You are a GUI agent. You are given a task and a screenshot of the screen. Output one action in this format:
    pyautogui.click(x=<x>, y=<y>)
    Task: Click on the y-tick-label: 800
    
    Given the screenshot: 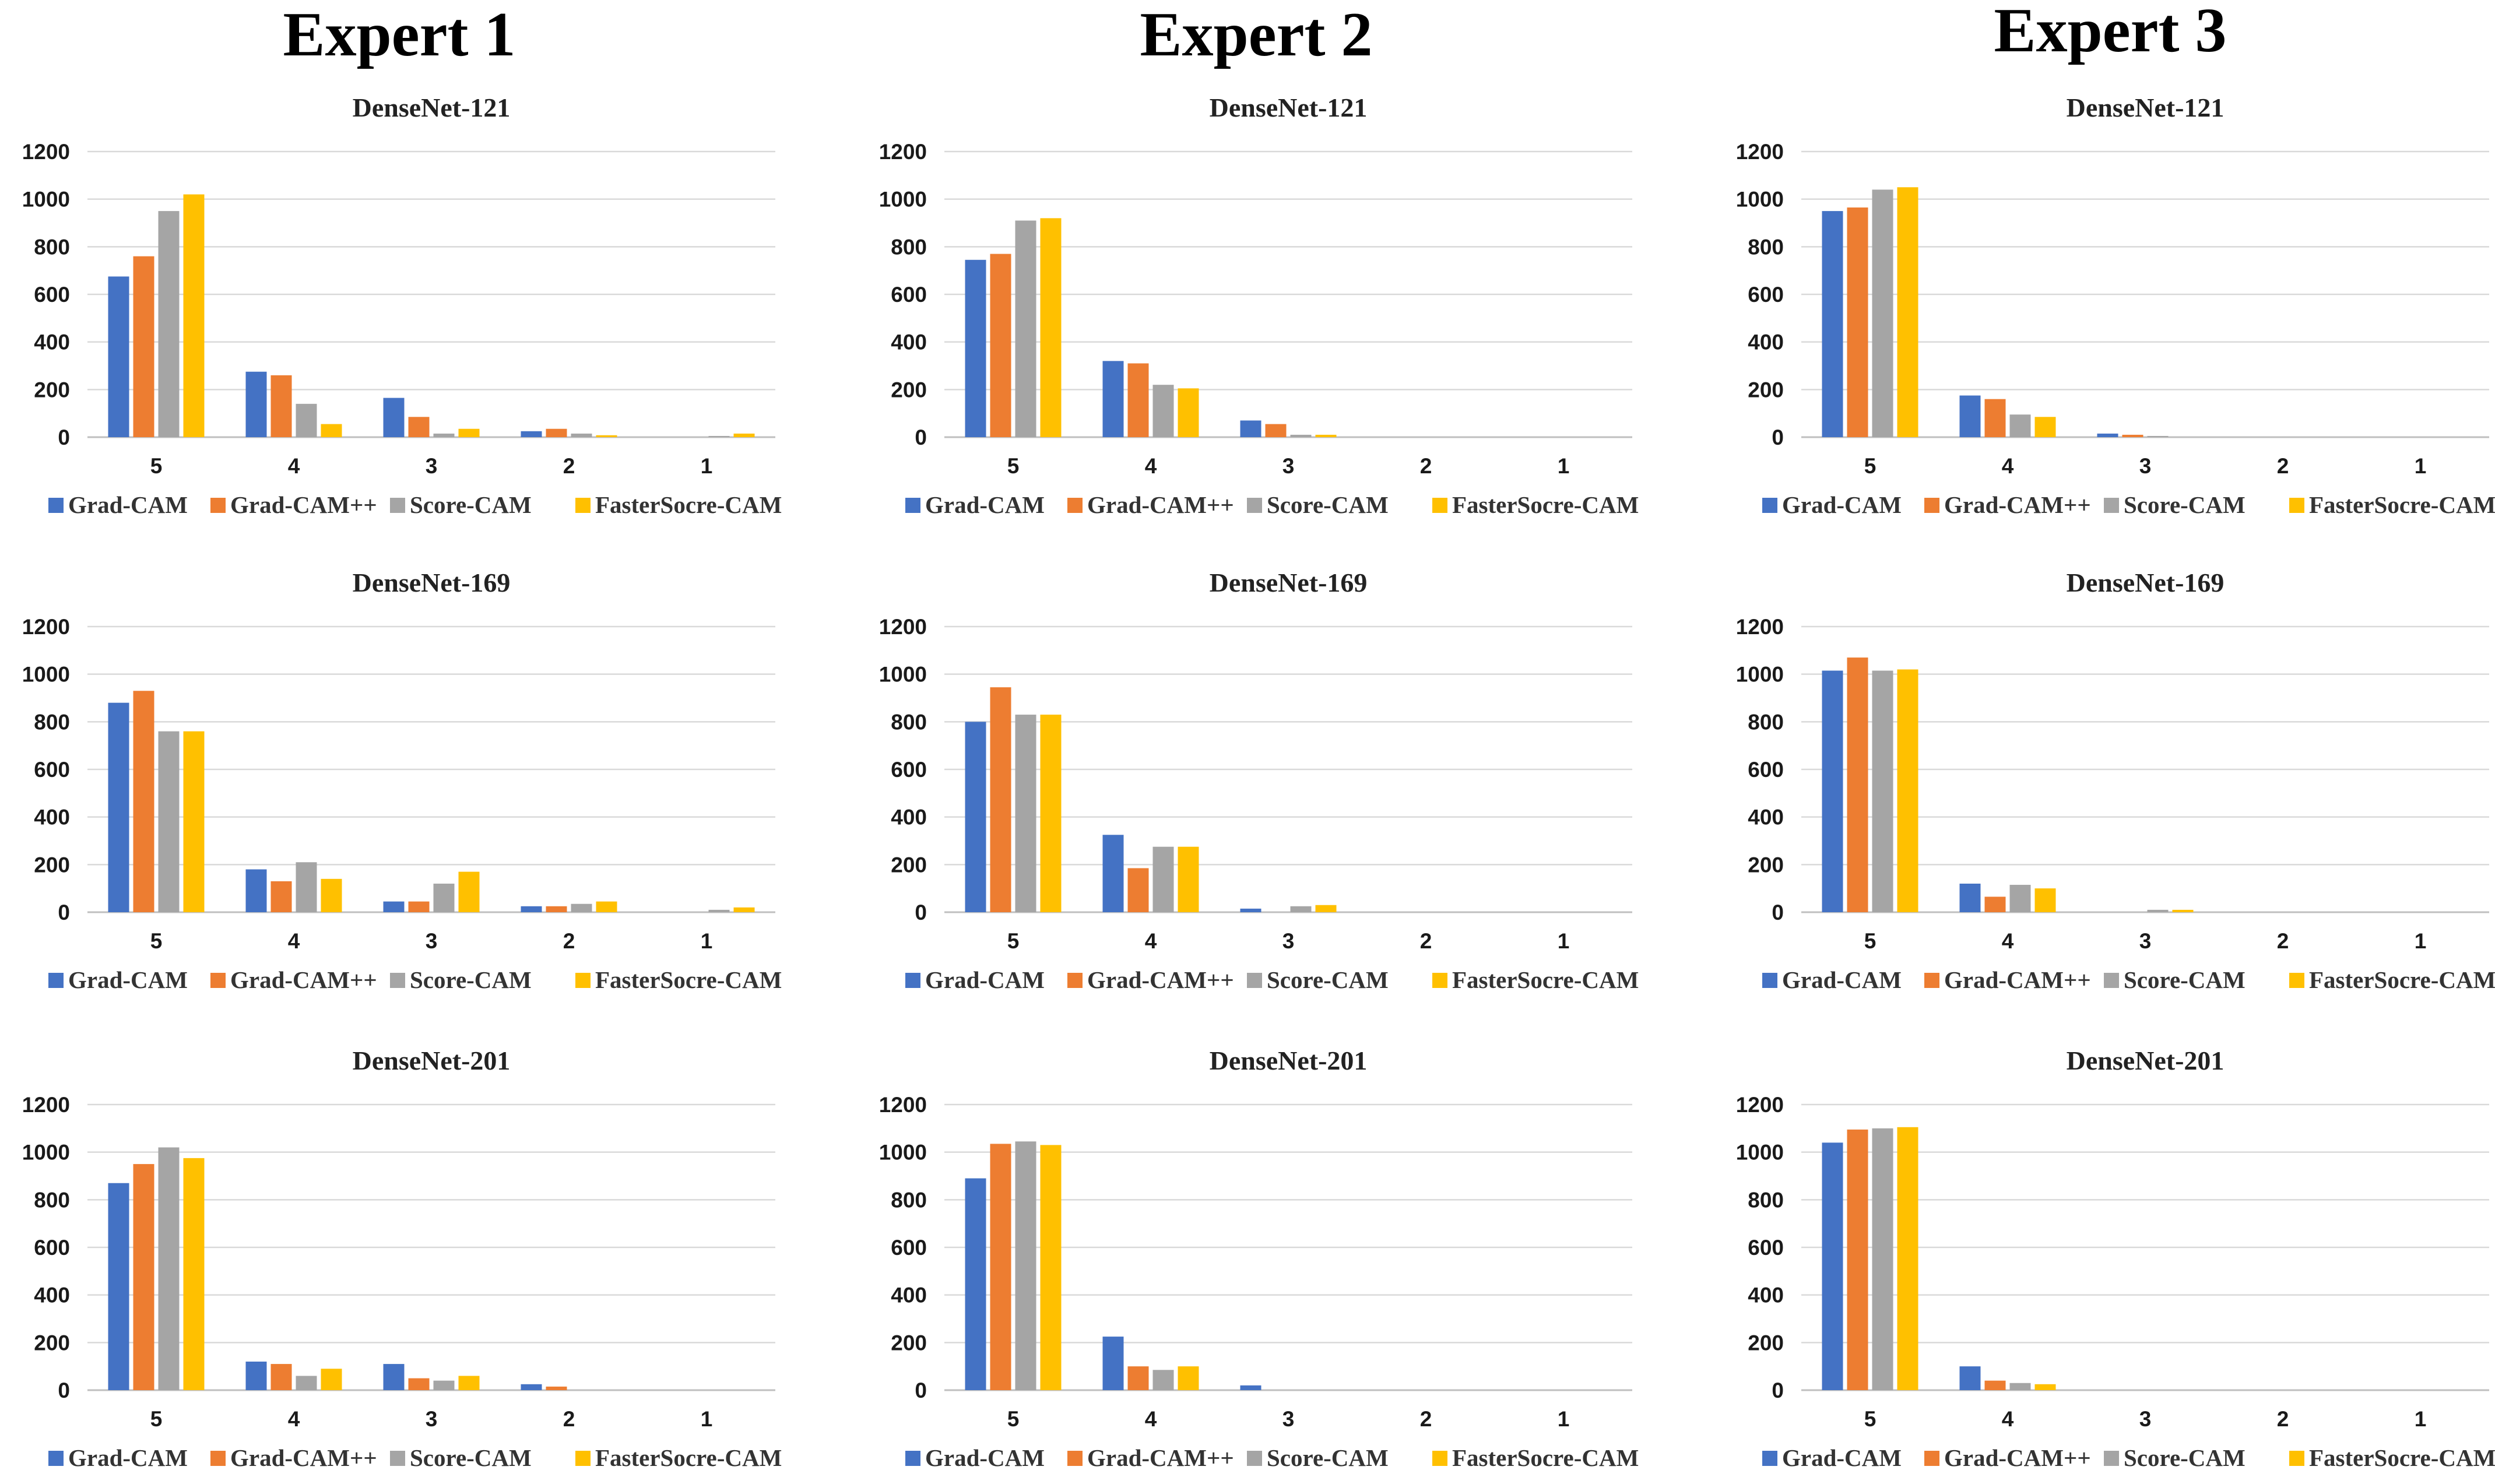 What is the action you would take?
    pyautogui.click(x=1766, y=247)
    